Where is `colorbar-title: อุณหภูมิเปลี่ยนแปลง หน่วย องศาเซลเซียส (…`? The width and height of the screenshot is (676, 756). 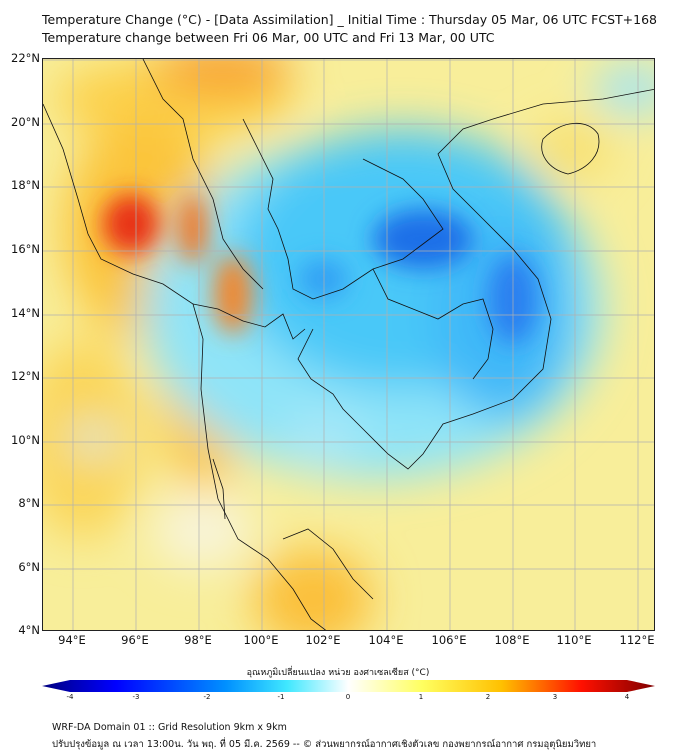
colorbar-title: อุณหภูมิเปลี่ยนแปลง หน่วย องศาเซลเซียส (… is located at coordinates (338, 673).